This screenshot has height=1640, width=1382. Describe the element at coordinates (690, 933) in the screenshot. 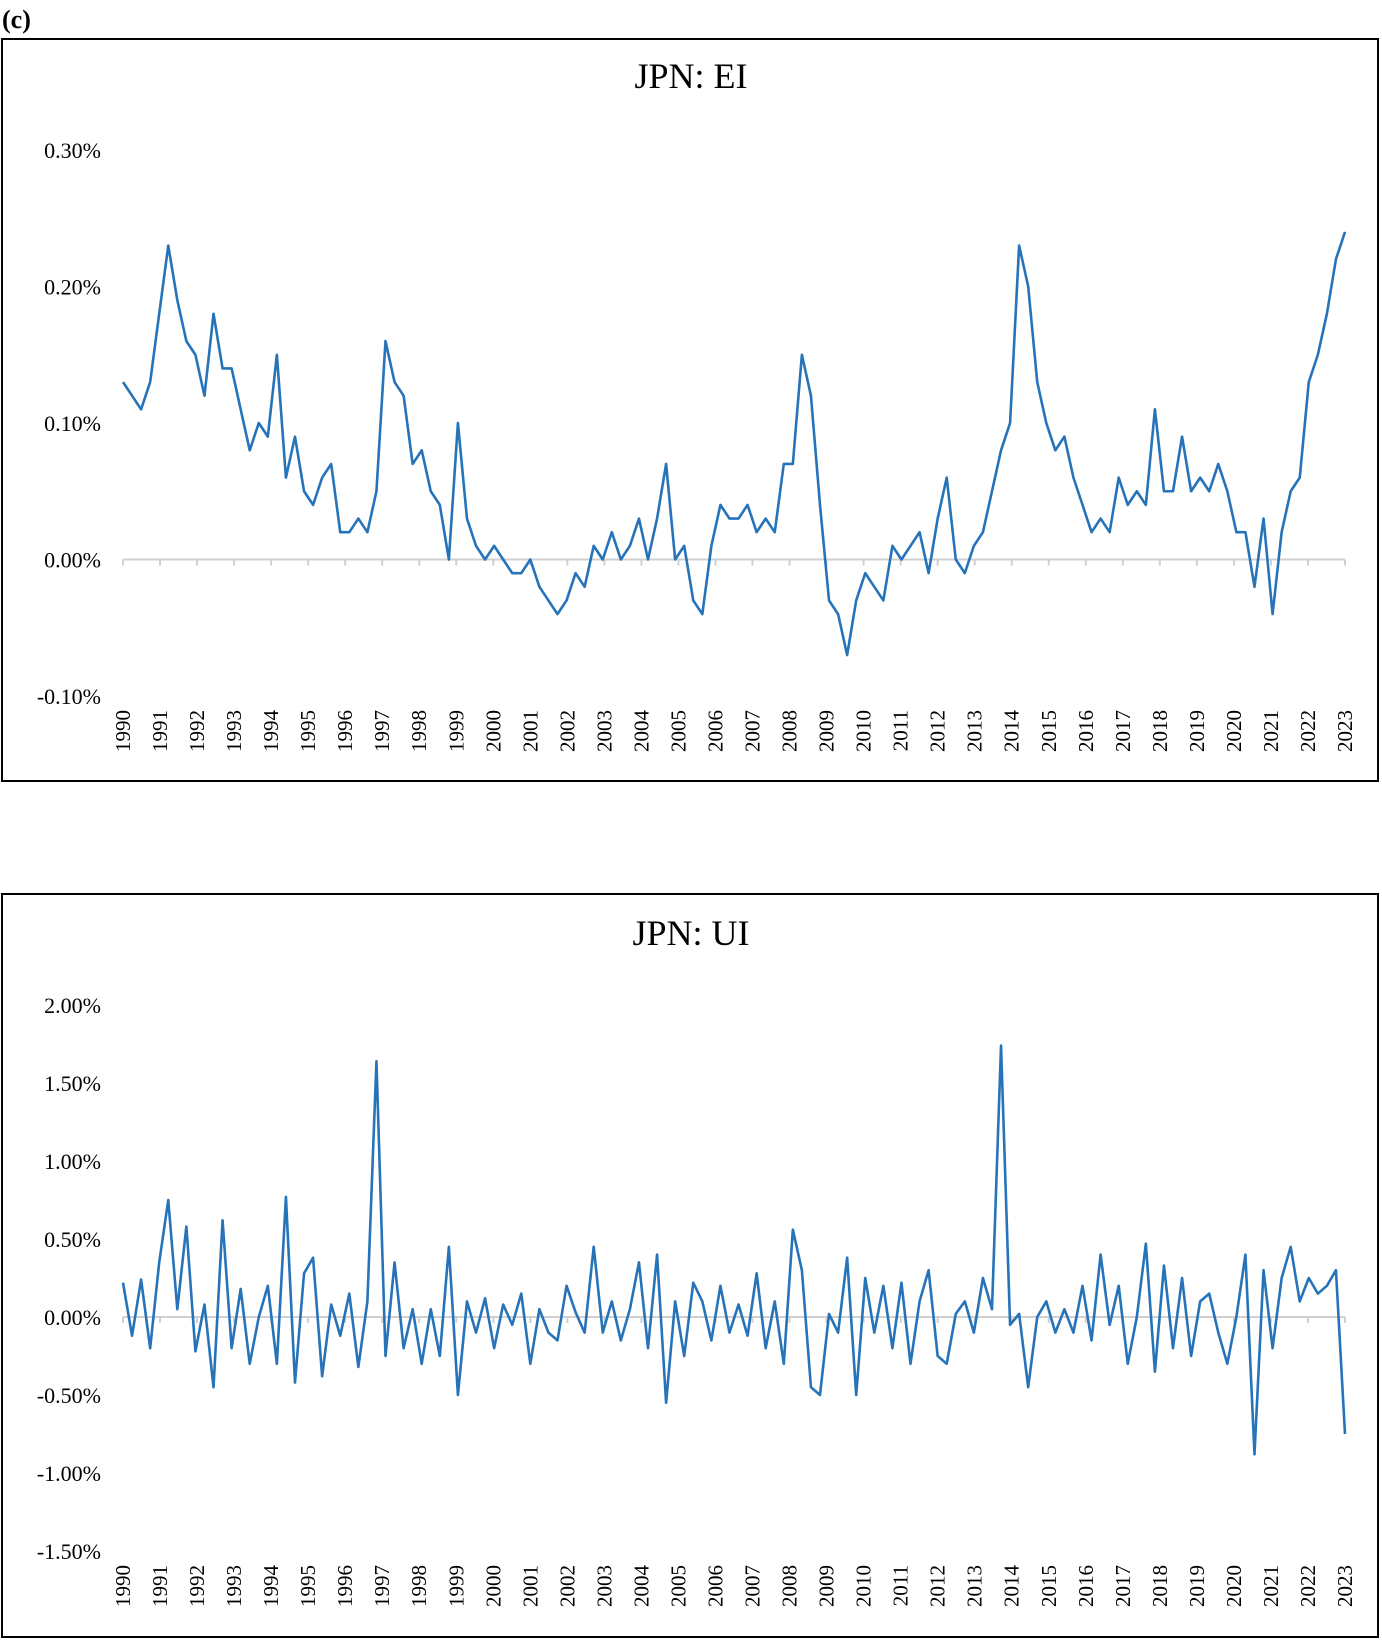

I see `chart-title: JPN: UI` at that location.